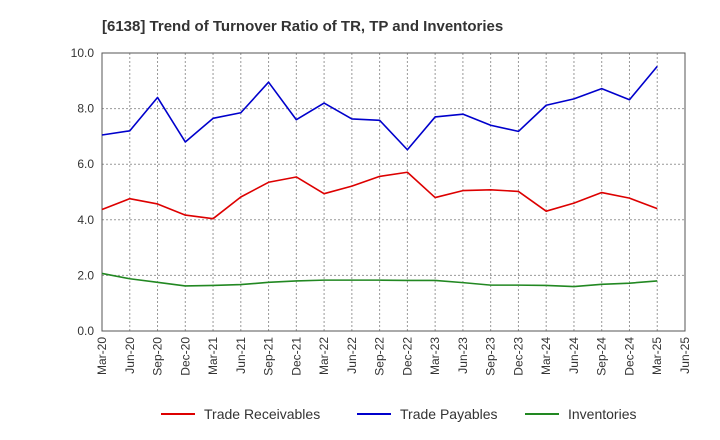 This screenshot has height=440, width=720. I want to click on series-line-trade-receivables, so click(379, 195).